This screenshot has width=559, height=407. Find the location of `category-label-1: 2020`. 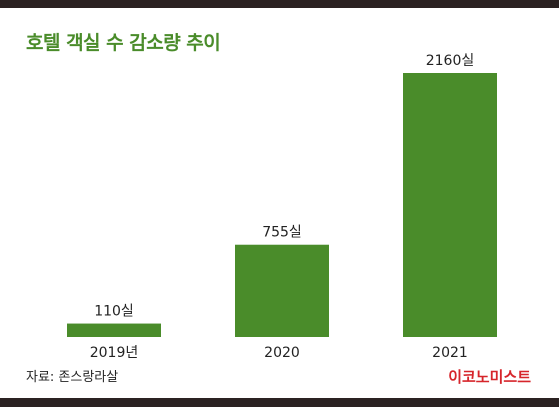

category-label-1: 2020 is located at coordinates (282, 353).